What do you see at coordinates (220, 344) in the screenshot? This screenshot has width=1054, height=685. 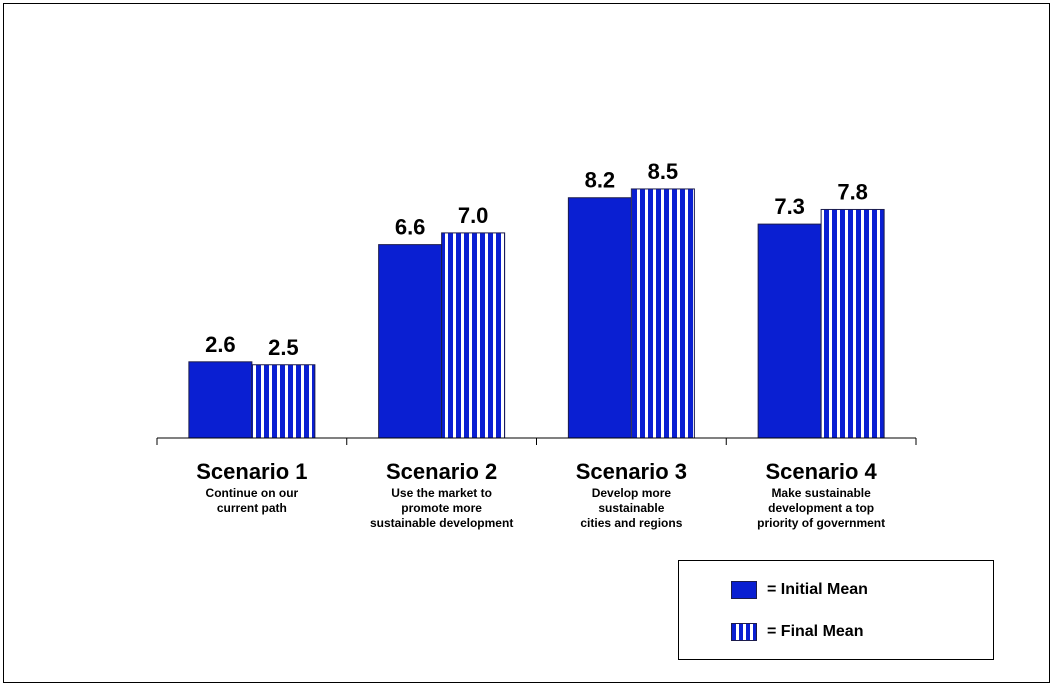 I see `data-label-initial-1: 2.6` at bounding box center [220, 344].